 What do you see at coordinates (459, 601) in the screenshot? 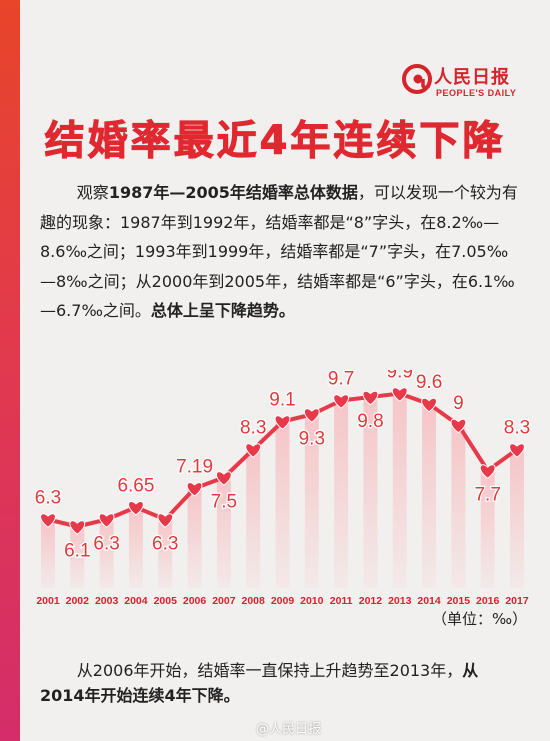
I see `x-tick-label: 2015` at bounding box center [459, 601].